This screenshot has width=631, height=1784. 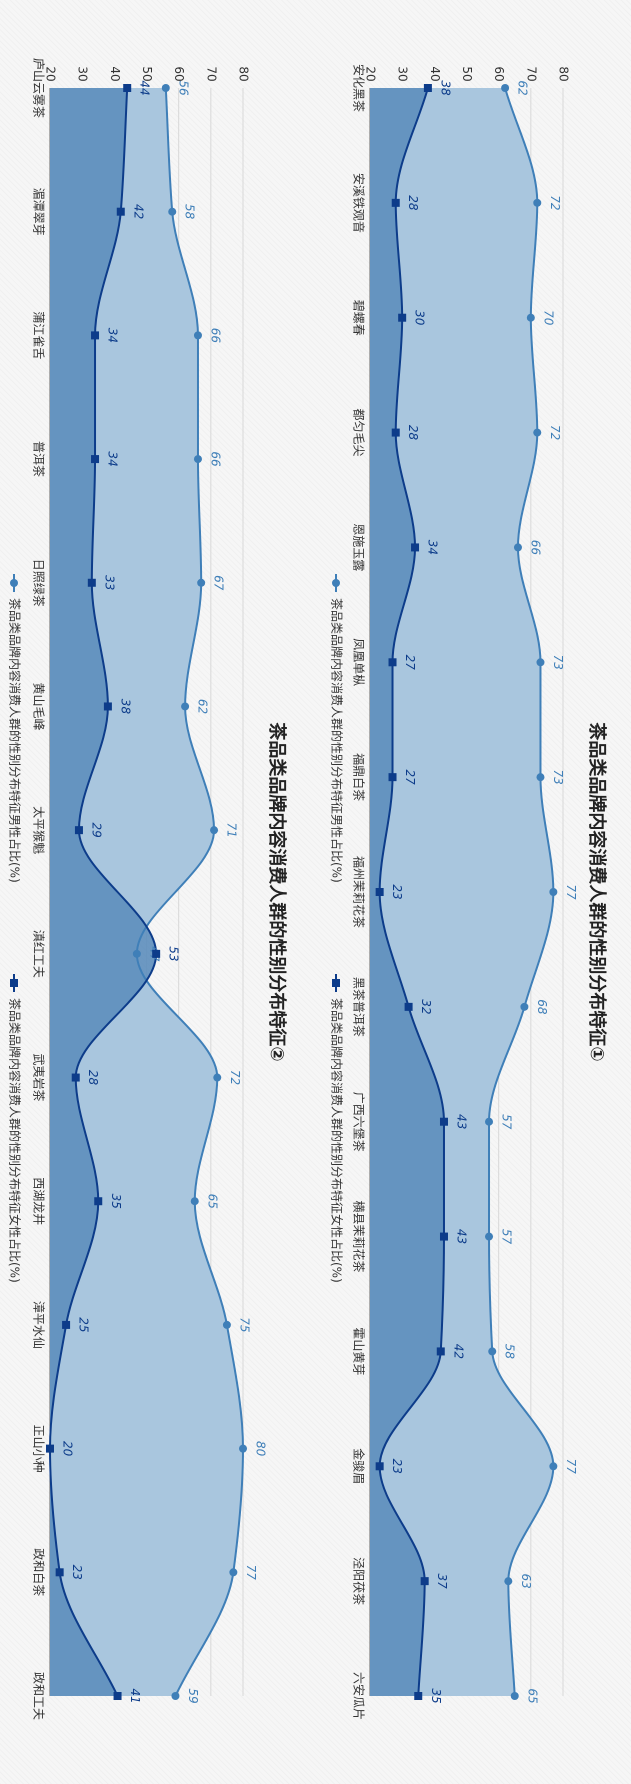 I want to click on data-label: 20, so click(x=68, y=1449).